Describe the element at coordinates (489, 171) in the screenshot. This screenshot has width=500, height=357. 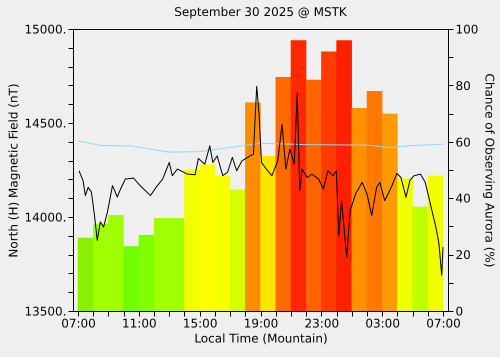
I see `y2-axis-title: Chance of Observing Aurora (%)` at that location.